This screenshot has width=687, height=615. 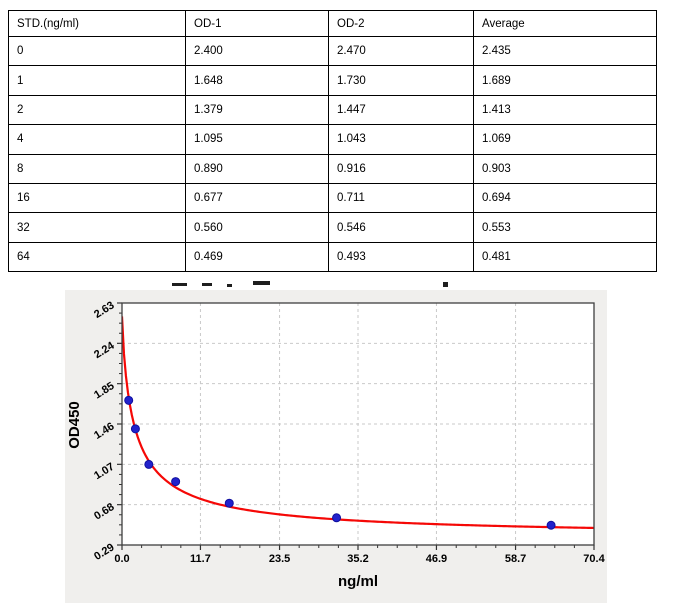 I want to click on table-cell: 1, so click(x=97, y=80).